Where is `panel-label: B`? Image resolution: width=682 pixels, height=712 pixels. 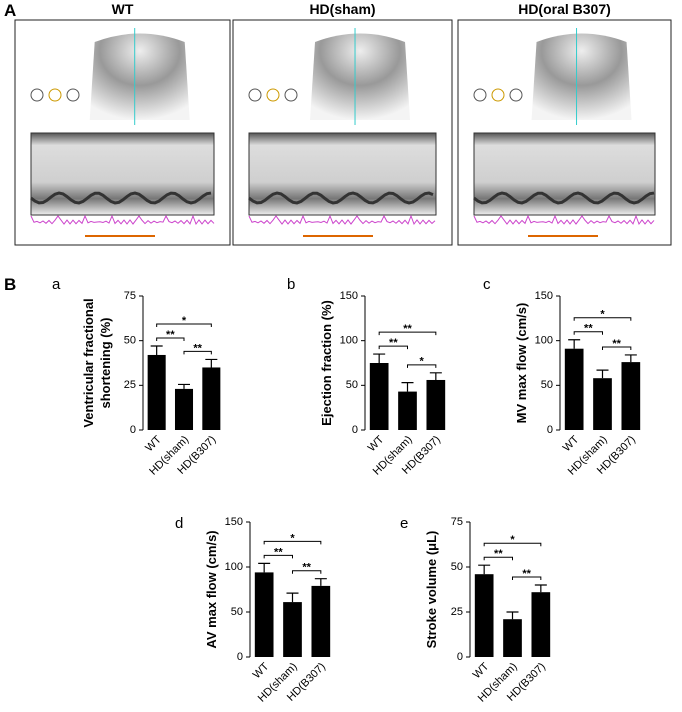
panel-label: B is located at coordinates (10, 284).